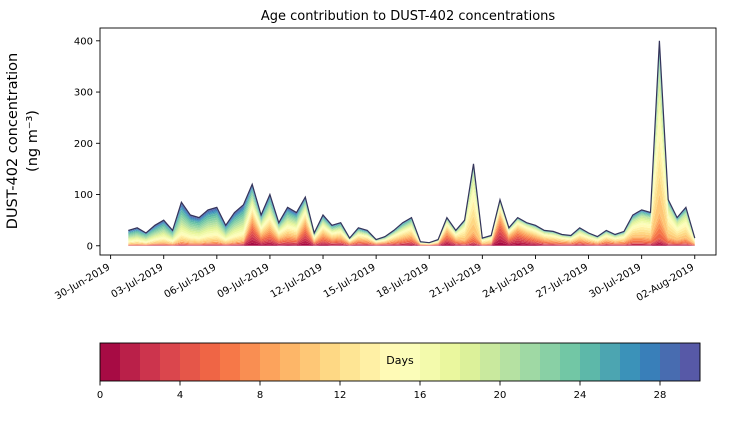 Image resolution: width=730 pixels, height=429 pixels. Describe the element at coordinates (83, 41) in the screenshot. I see `y-tick-label: 400` at that location.